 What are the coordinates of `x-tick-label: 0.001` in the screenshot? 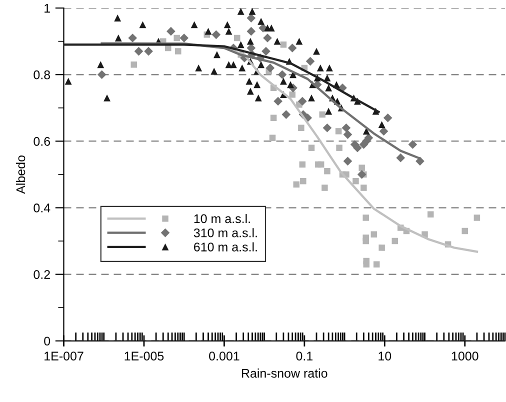 It's located at (224, 356).